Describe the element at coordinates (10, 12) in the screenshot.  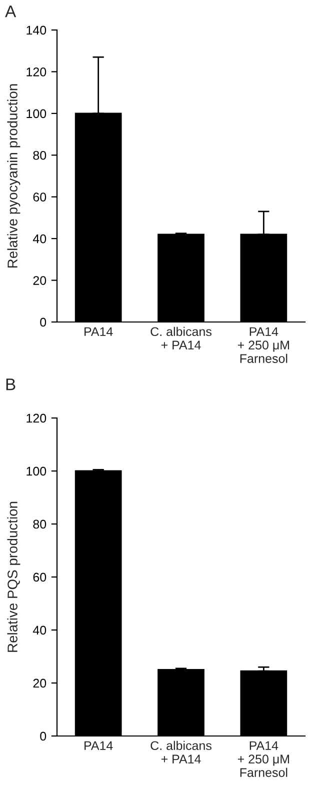
I see `text: A` at that location.